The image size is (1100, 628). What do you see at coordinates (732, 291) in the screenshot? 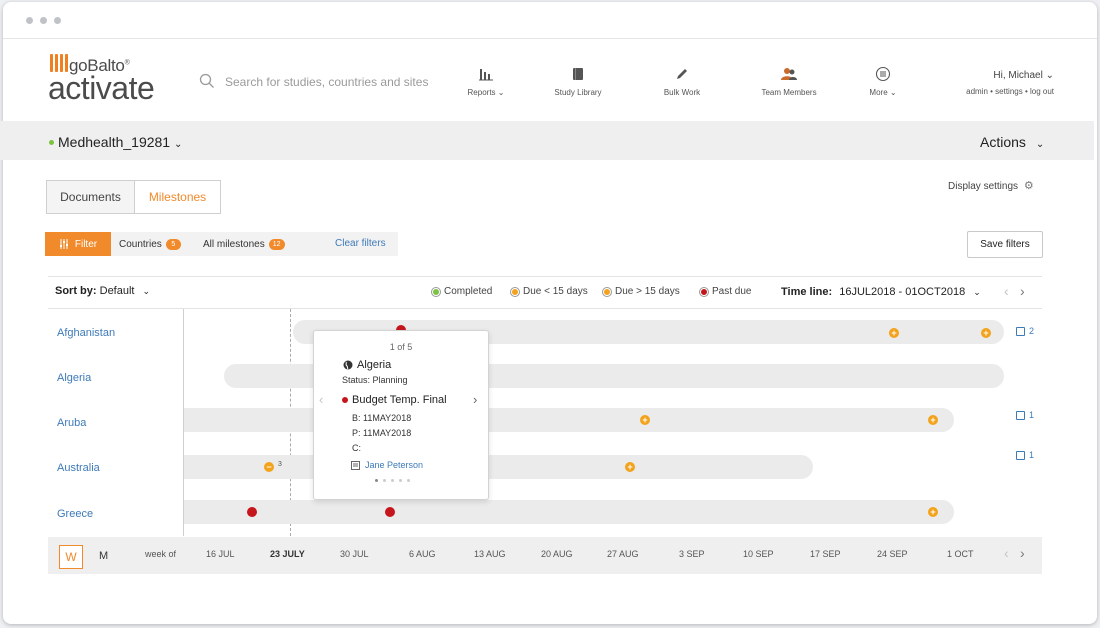
I see `legend-past-due-label: Past due` at bounding box center [732, 291].